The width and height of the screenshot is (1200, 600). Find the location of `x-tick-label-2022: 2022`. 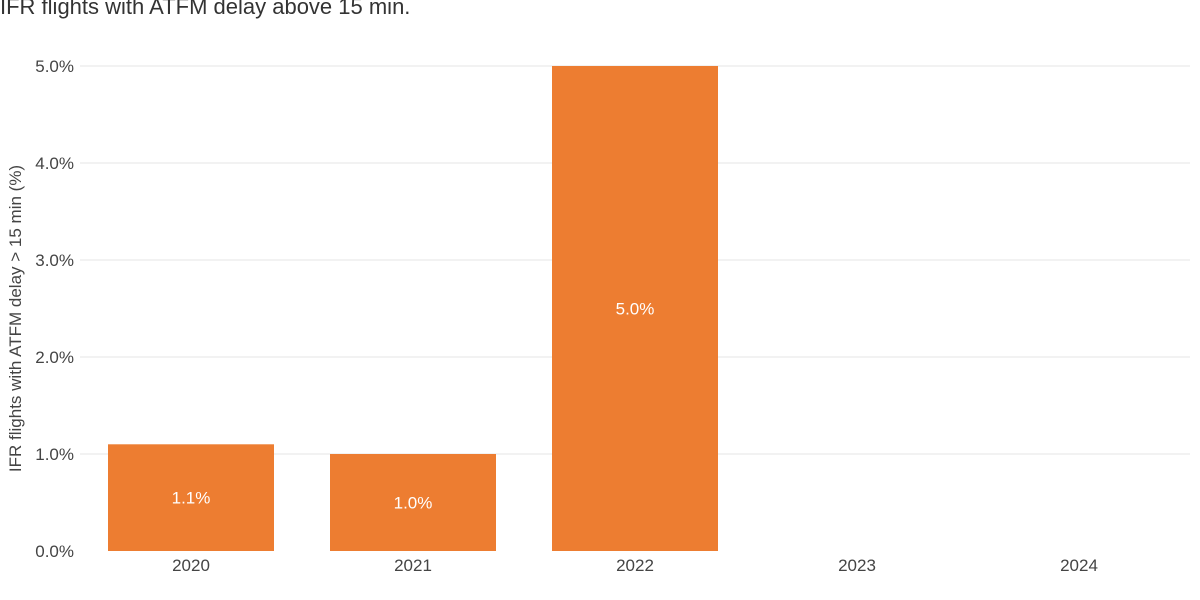

x-tick-label-2022: 2022 is located at coordinates (635, 565).